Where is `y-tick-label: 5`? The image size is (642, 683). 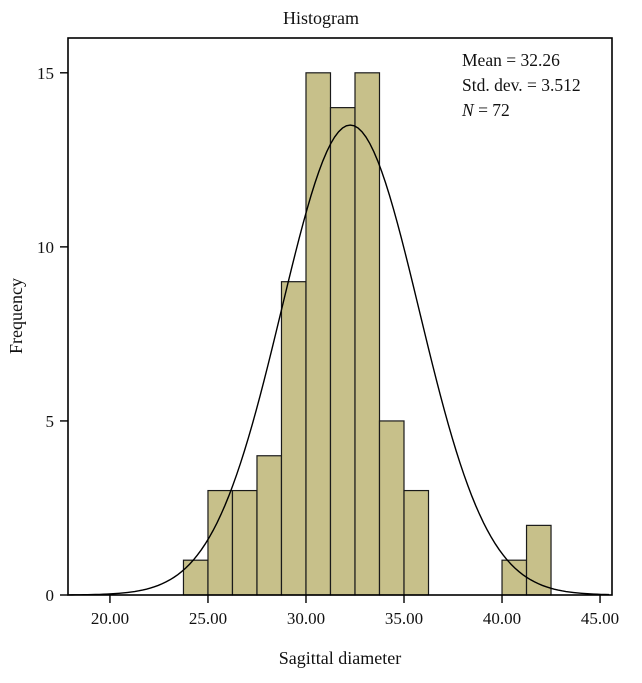 y-tick-label: 5 is located at coordinates (50, 421).